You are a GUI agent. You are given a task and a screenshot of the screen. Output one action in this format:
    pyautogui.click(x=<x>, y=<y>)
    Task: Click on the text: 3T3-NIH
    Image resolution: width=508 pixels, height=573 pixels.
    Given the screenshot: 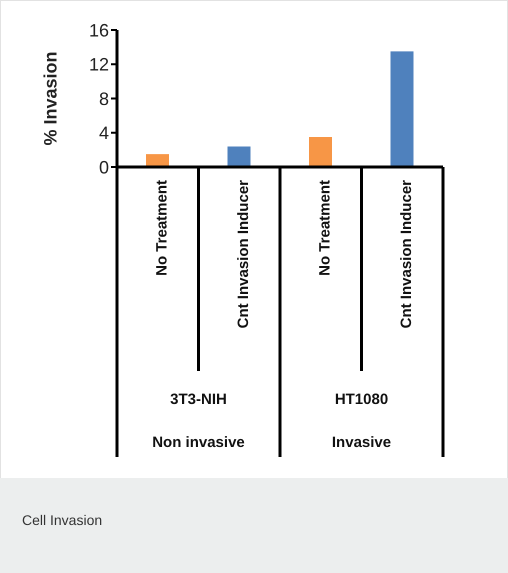 What is the action you would take?
    pyautogui.click(x=198, y=399)
    